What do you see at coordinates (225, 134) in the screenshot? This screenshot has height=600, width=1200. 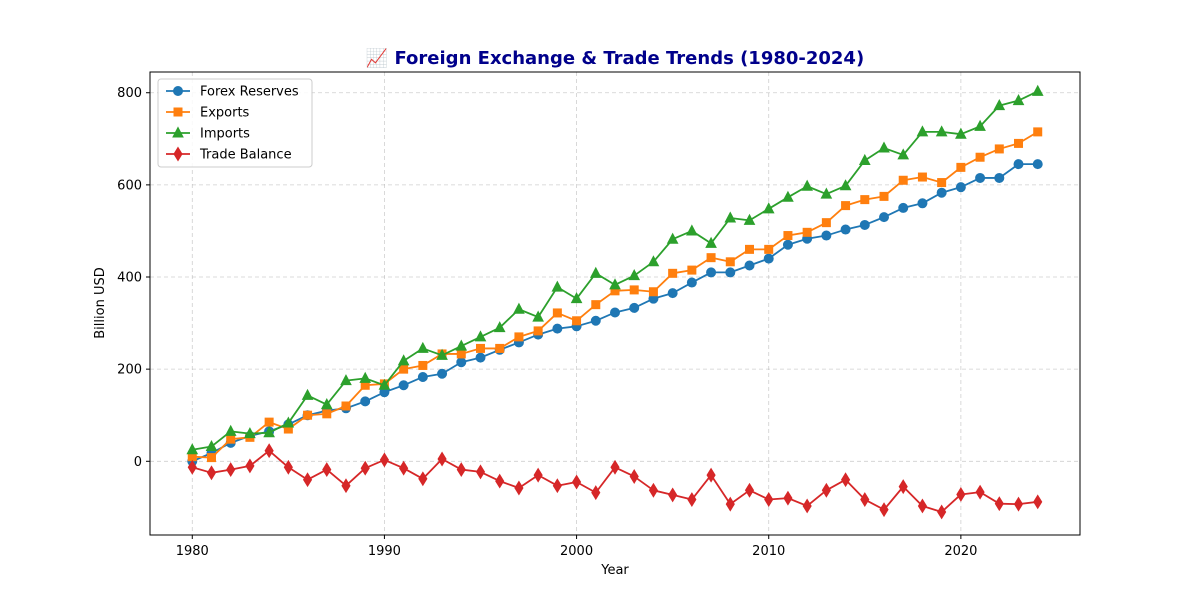 I see `legend-label: Imports` at bounding box center [225, 134].